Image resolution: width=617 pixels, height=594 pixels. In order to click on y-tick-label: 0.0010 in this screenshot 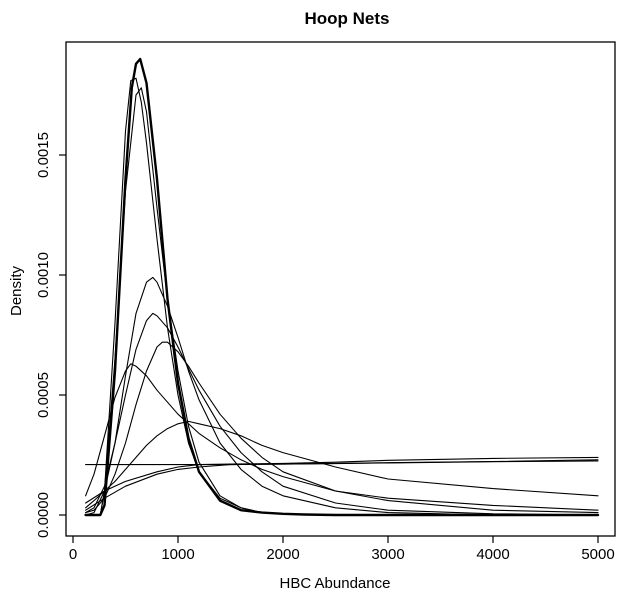, I will do `click(43, 275)`.